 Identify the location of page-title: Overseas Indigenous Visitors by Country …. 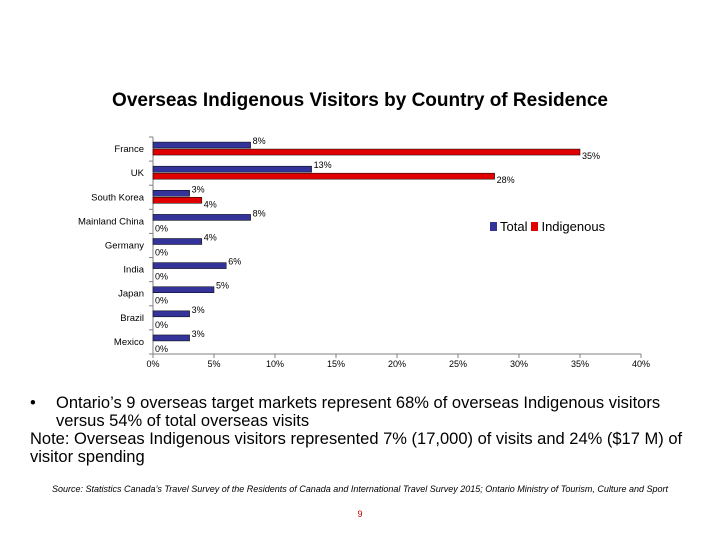
(360, 100).